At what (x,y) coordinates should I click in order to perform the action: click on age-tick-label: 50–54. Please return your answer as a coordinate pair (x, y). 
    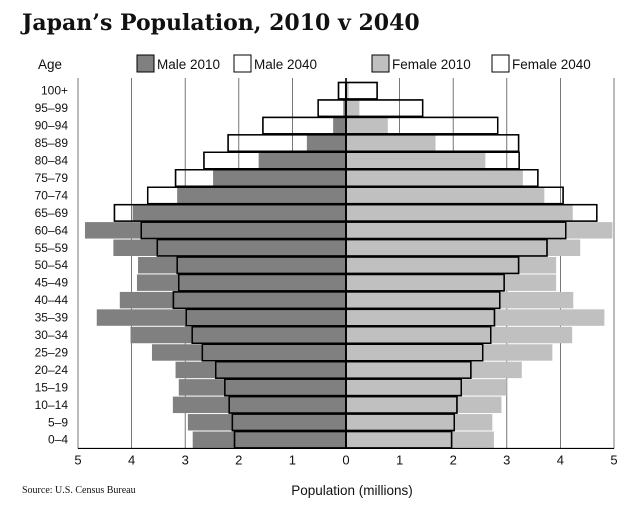
    Looking at the image, I should click on (52, 265).